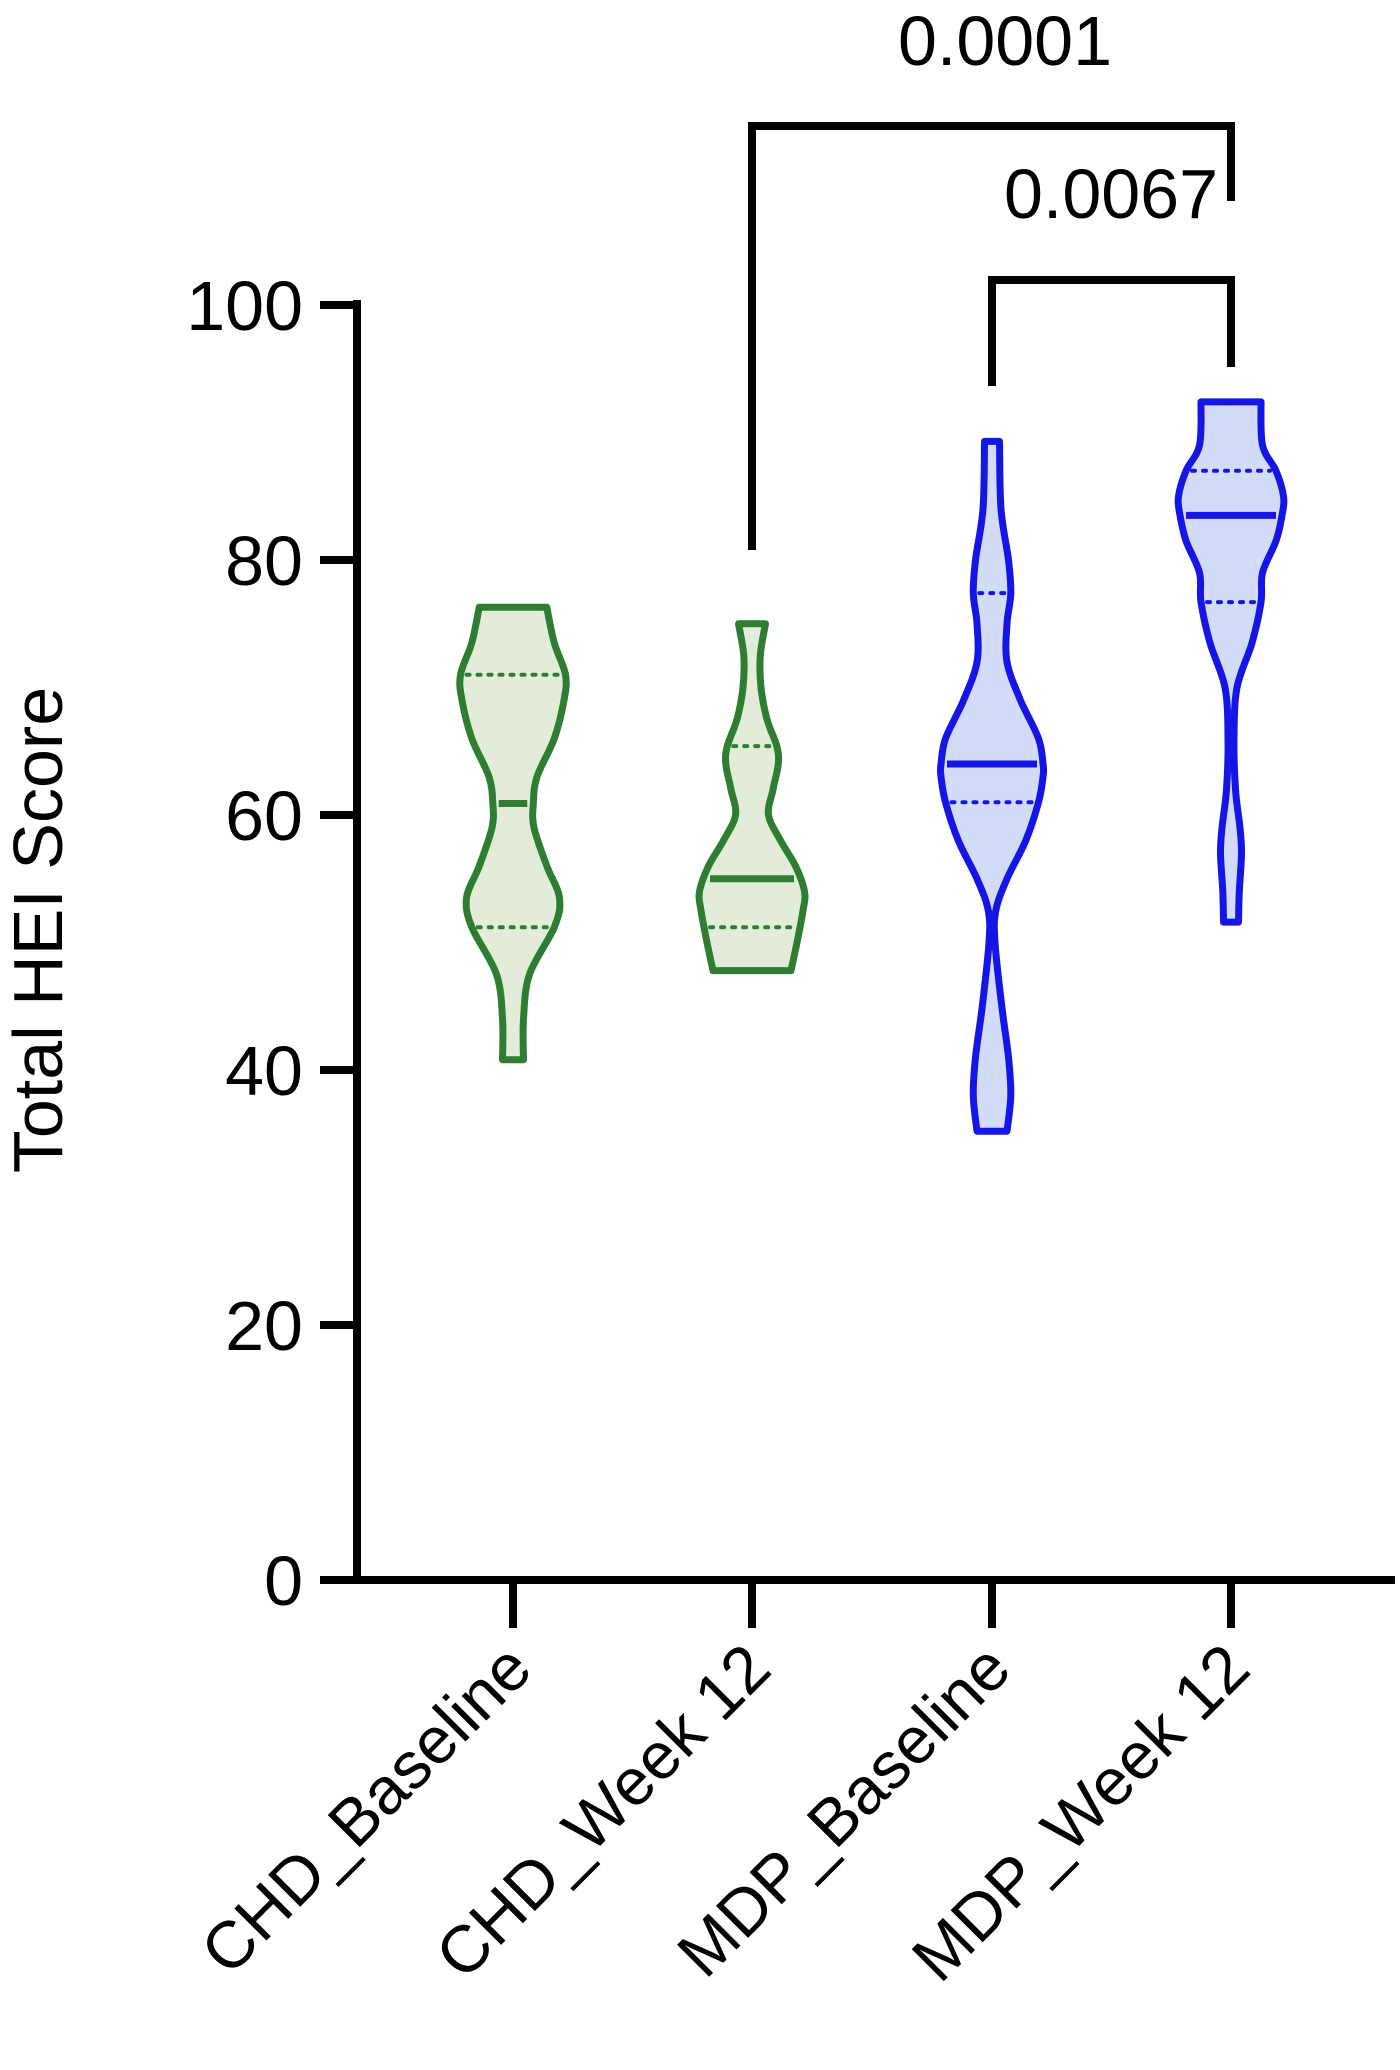 The image size is (1400, 2070). What do you see at coordinates (38, 930) in the screenshot?
I see `y-axis-title: Total HEI Score` at bounding box center [38, 930].